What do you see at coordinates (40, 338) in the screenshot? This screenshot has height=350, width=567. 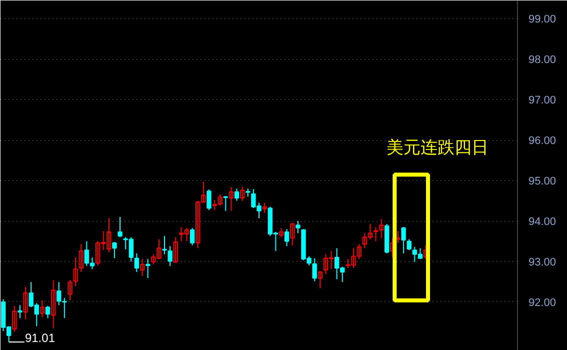 I see `annotation: 91.01` at bounding box center [40, 338].